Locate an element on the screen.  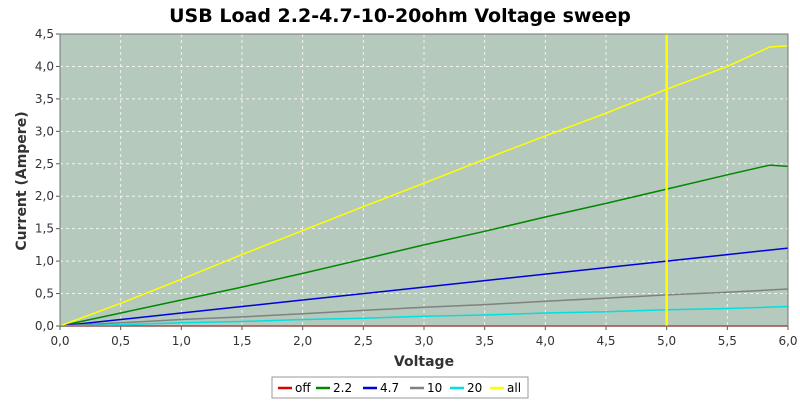
y-axis-label: Current (Ampere) is located at coordinates (22, 180).